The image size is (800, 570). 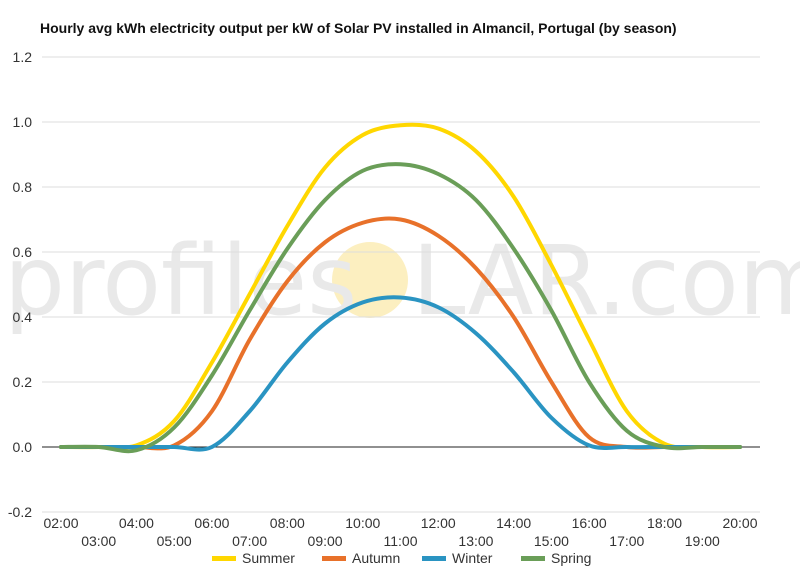 What do you see at coordinates (513, 523) in the screenshot?
I see `x-tick-label: 14:00` at bounding box center [513, 523].